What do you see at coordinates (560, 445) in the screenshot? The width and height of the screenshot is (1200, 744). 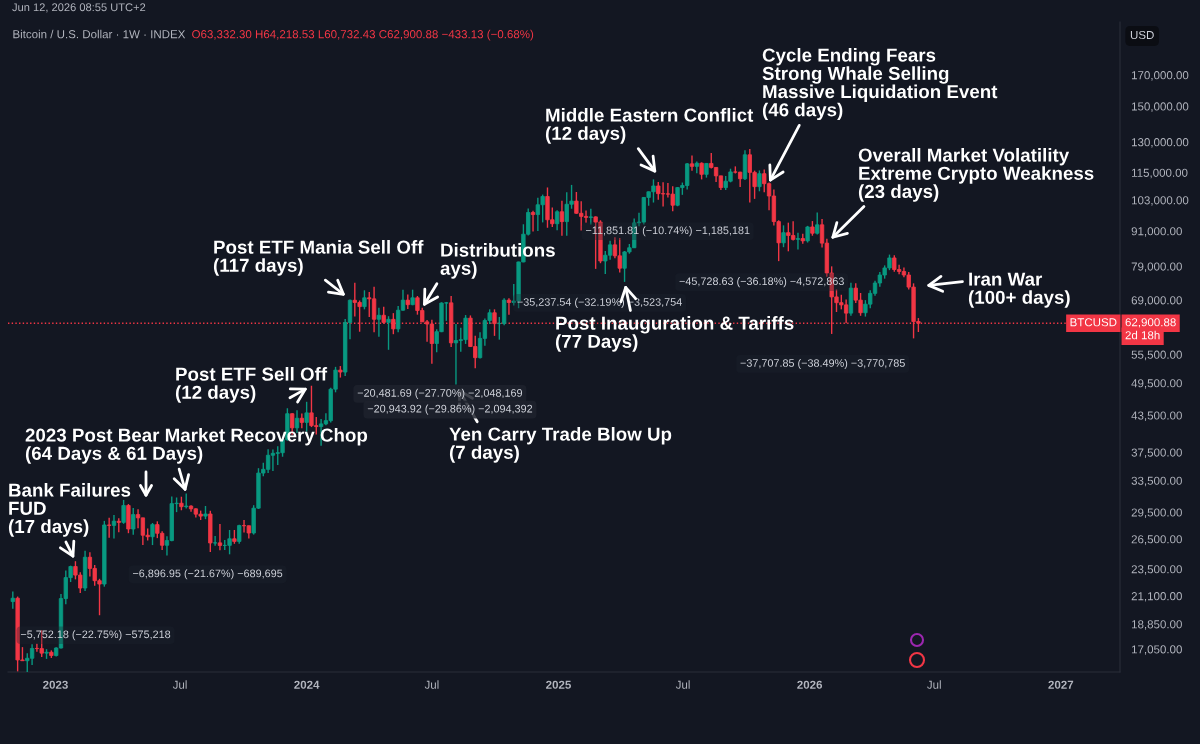 I see `annotation: Yen Carry Trade Blow Up (7 days)` at bounding box center [560, 445].